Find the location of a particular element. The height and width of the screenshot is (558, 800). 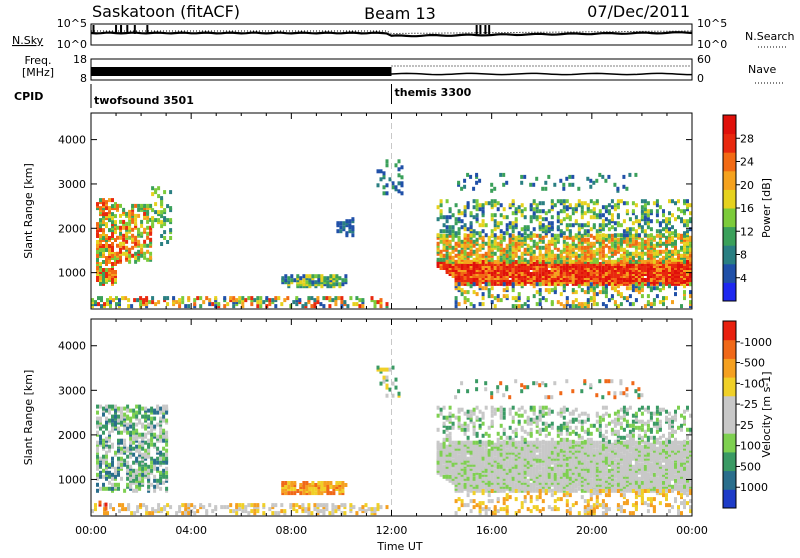

colorbar-segment is located at coordinates (729, 124).